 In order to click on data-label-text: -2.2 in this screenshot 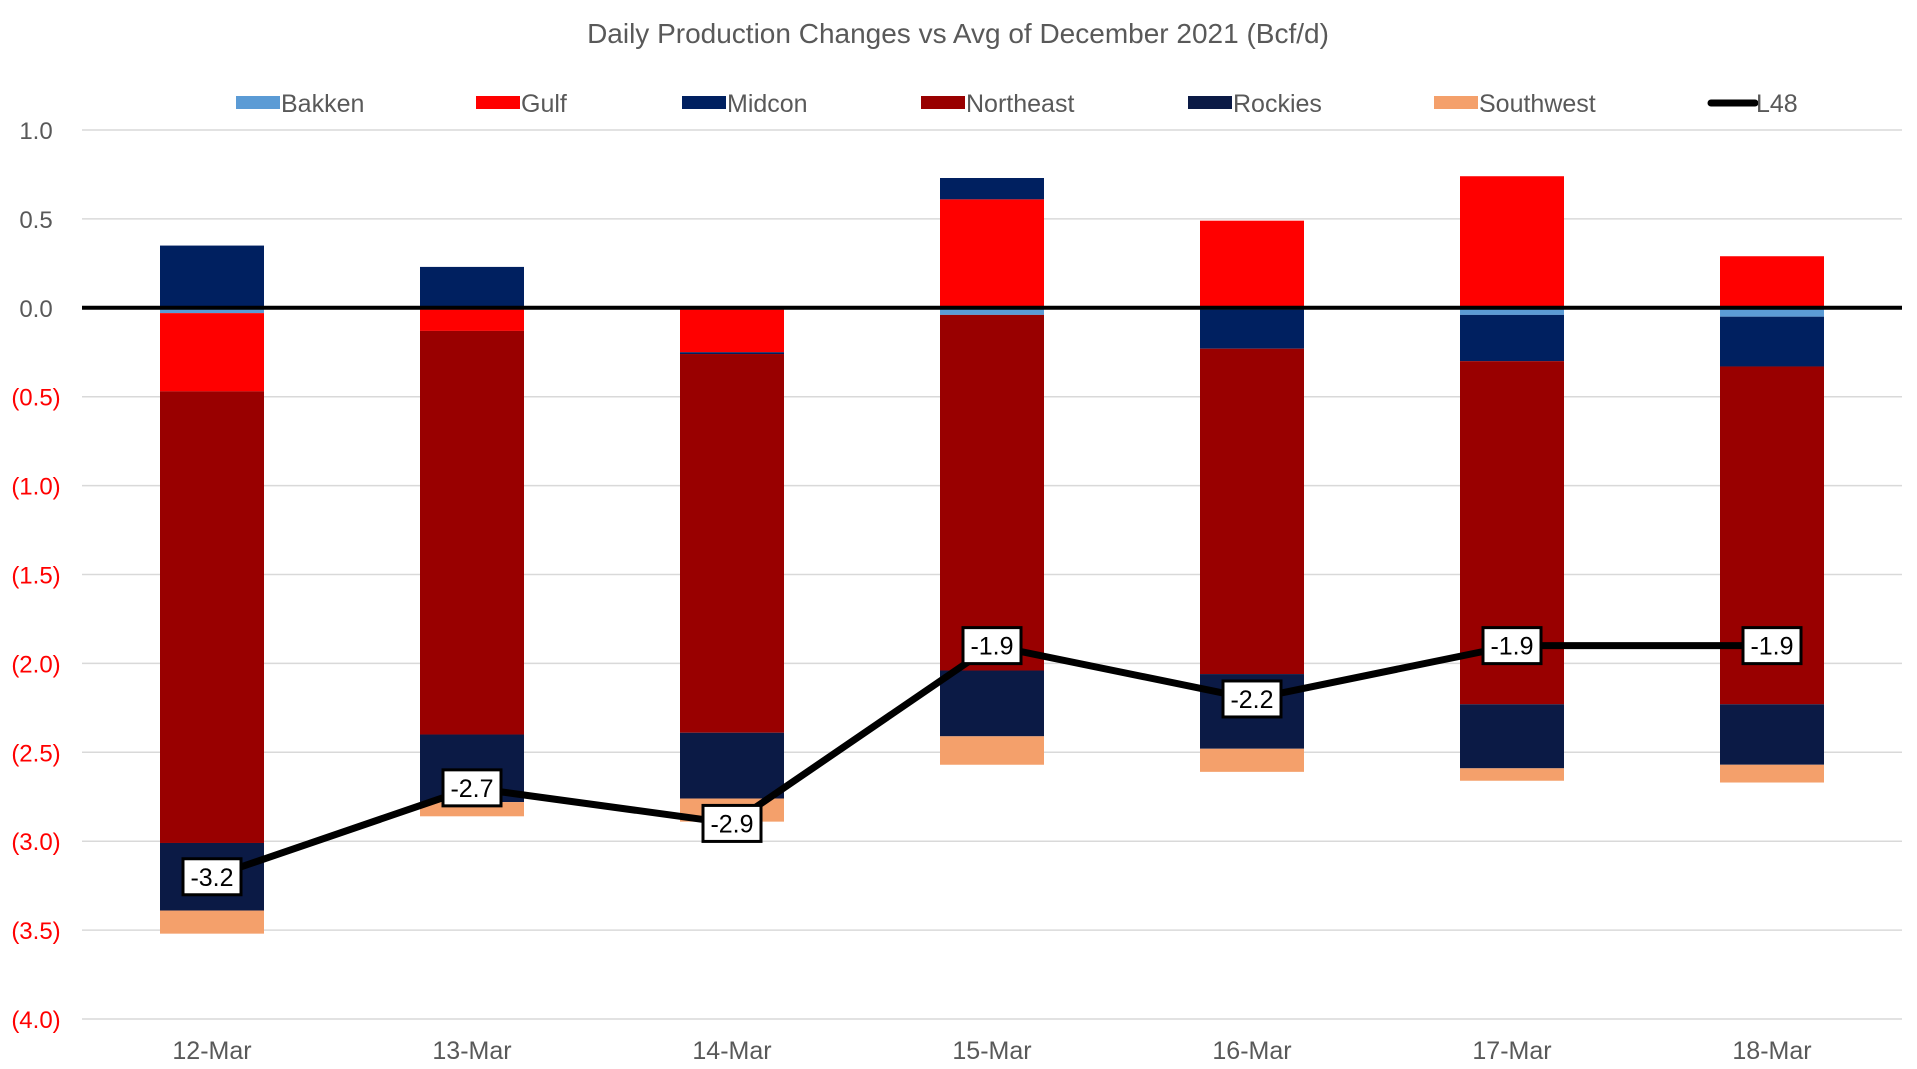, I will do `click(1251, 700)`.